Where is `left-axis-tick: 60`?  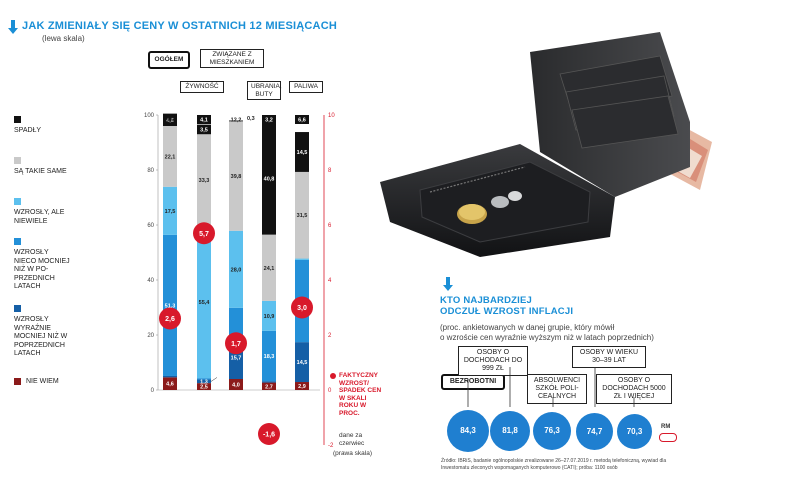
left-axis-tick: 60 is located at coordinates (150, 226).